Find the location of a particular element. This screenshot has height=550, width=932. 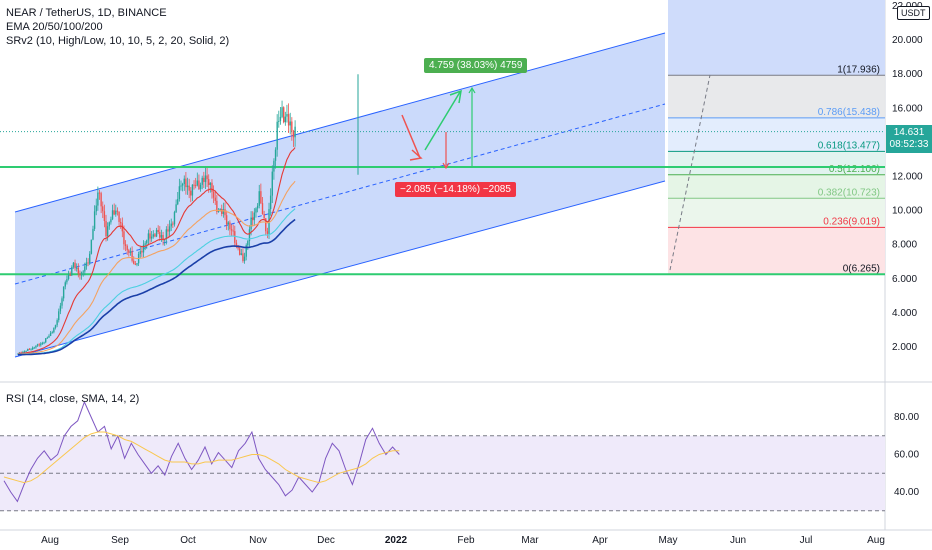

down-arrow-head is located at coordinates (416, 155).